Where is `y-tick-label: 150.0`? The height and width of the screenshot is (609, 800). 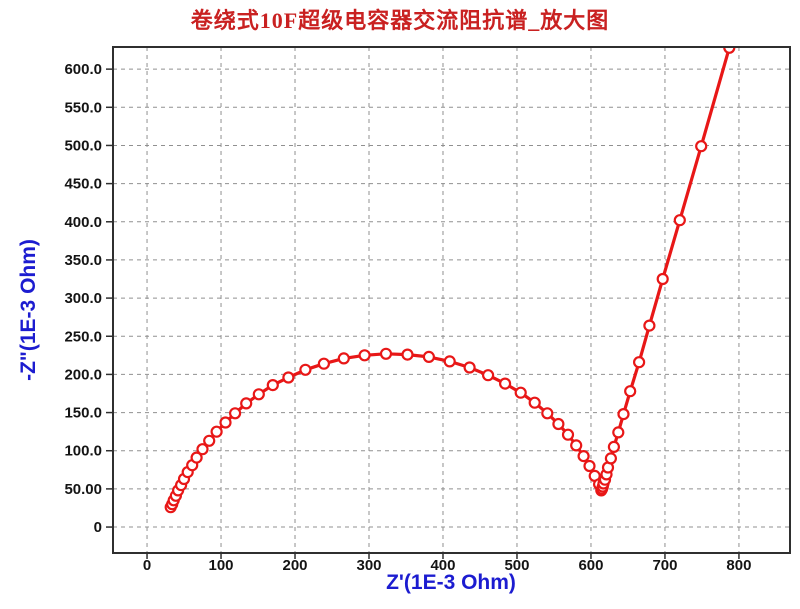 y-tick-label: 150.0 is located at coordinates (83, 413).